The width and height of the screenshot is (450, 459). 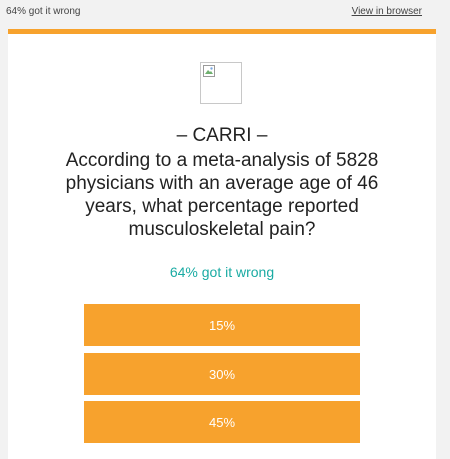 I want to click on preheader-text: 64% got it wrong, so click(x=43, y=11).